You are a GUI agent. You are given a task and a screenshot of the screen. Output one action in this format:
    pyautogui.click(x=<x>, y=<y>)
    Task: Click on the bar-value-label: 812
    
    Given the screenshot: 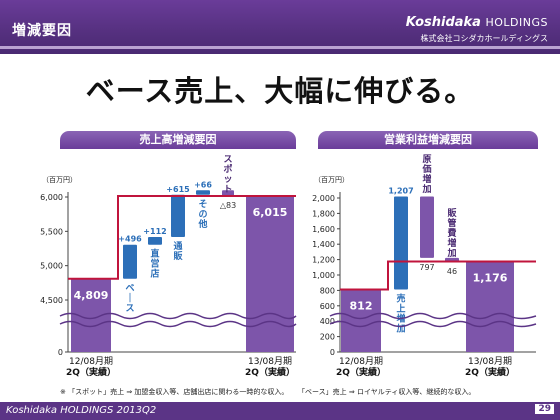 What is the action you would take?
    pyautogui.click(x=361, y=305)
    